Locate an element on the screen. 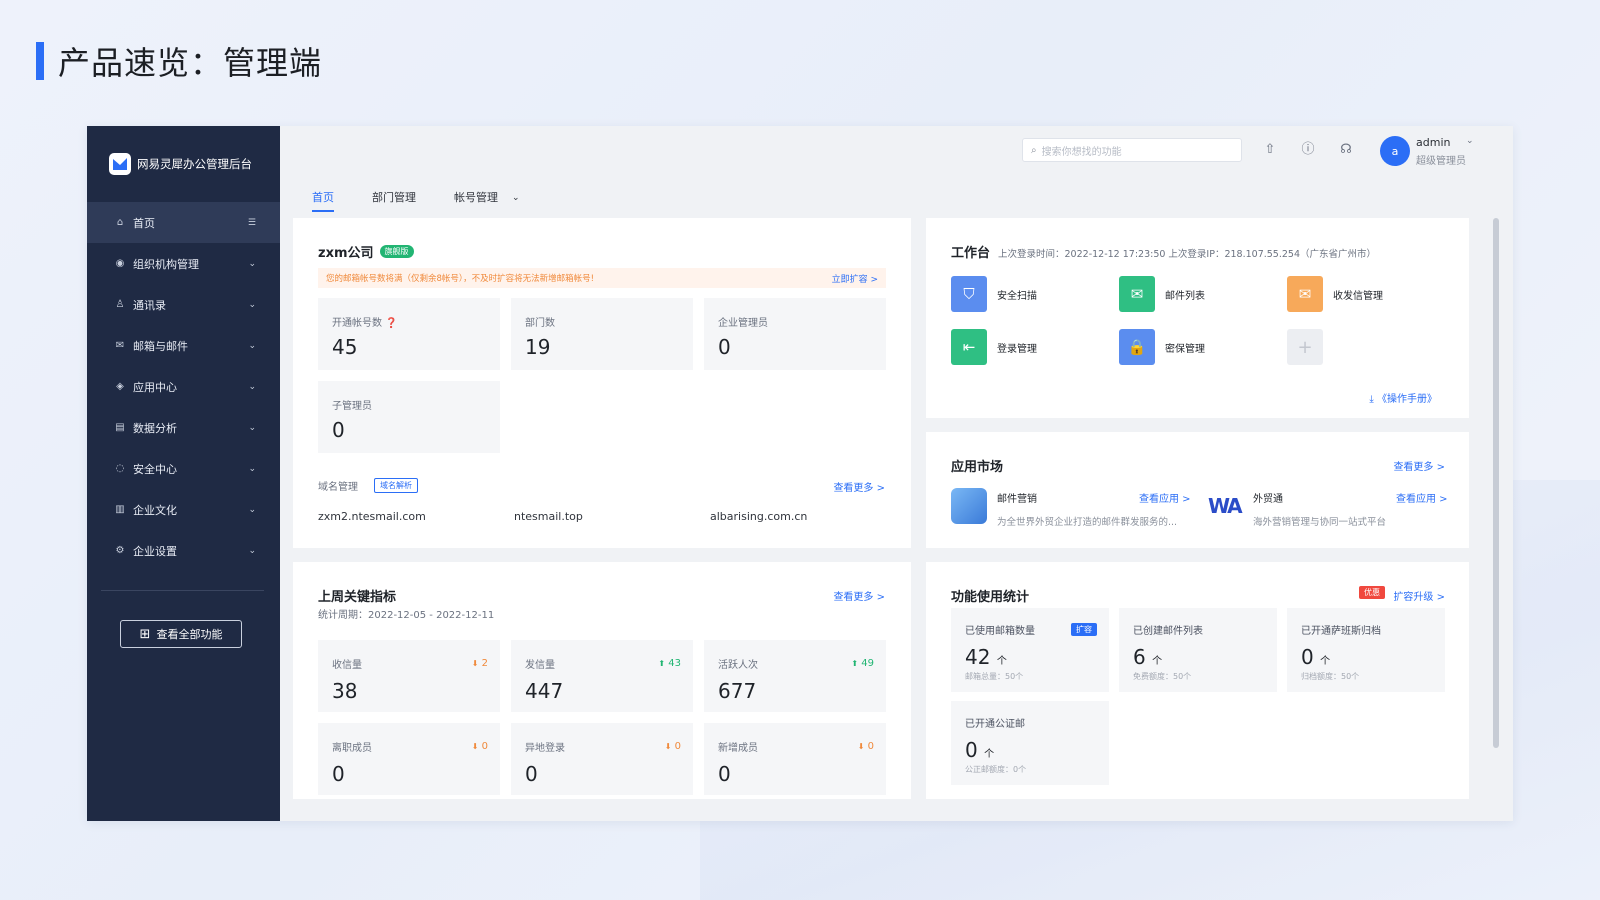 This screenshot has height=900, width=1600. tab-departments: 部门管理 is located at coordinates (394, 197).